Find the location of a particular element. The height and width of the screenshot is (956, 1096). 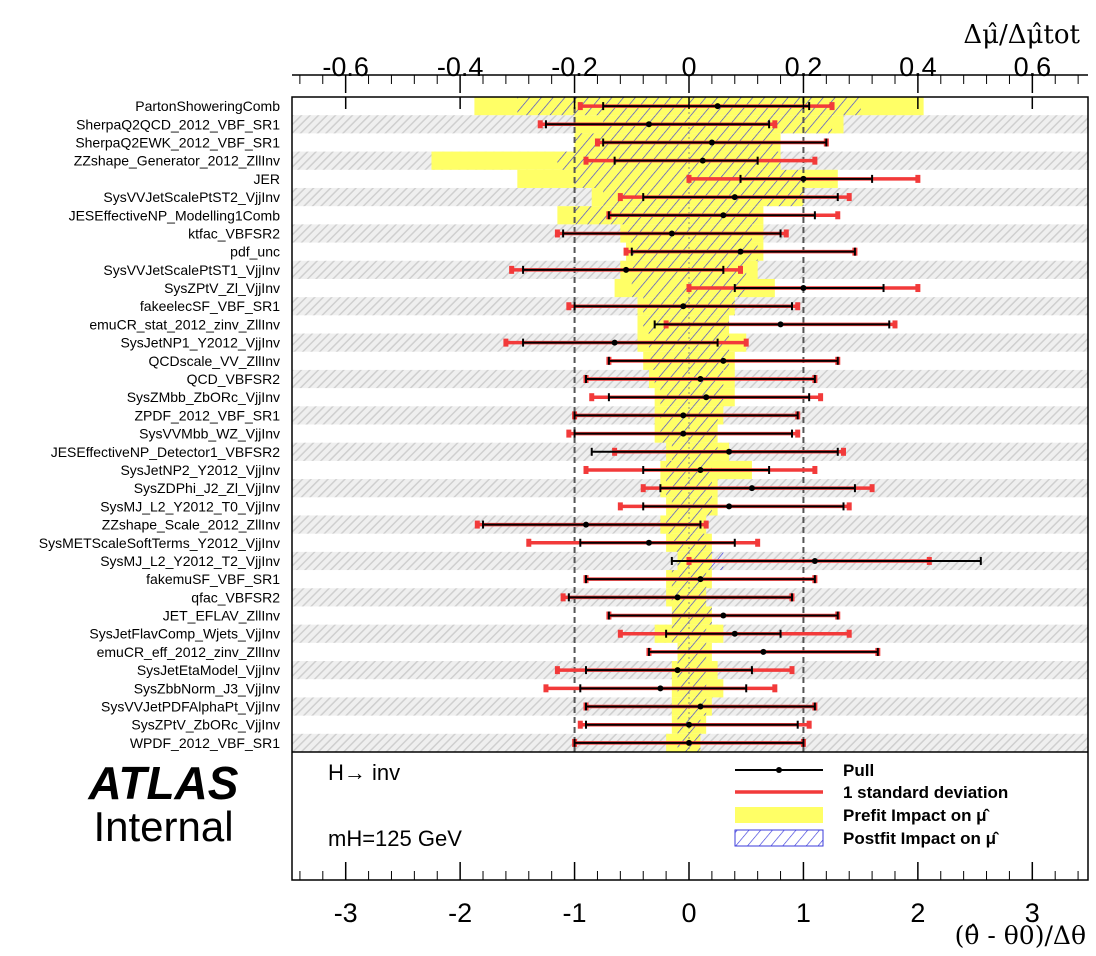

nuisance-parameter-label: PartonShoweringComb is located at coordinates (207, 106).